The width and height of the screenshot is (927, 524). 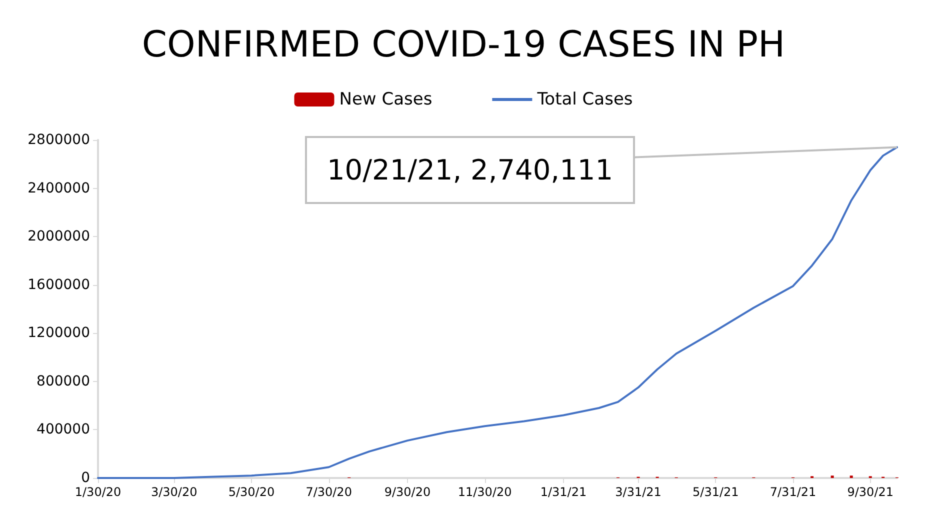 What do you see at coordinates (385, 100) in the screenshot?
I see `legend-label: New Cases` at bounding box center [385, 100].